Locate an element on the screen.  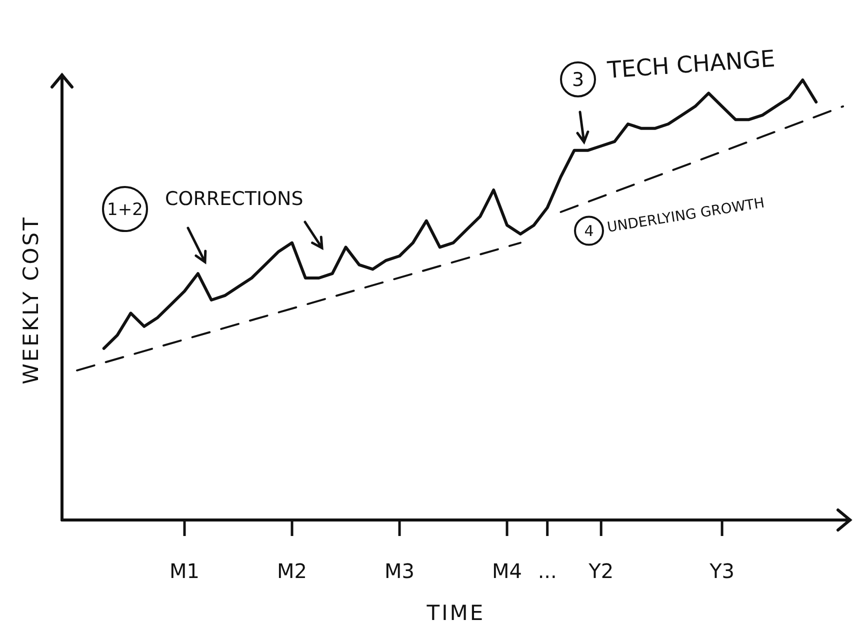
x-tick-label: M1 is located at coordinates (185, 571).